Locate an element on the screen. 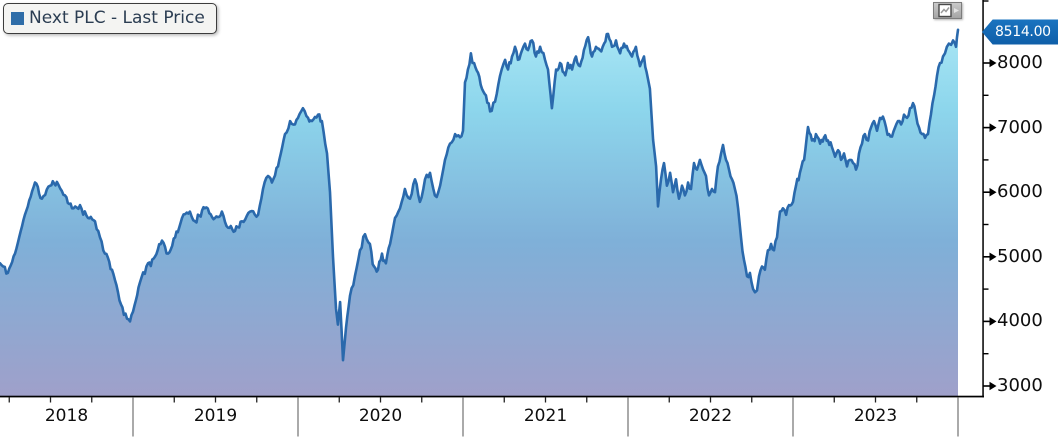 Image resolution: width=1058 pixels, height=438 pixels. y-axis-label: 8000 is located at coordinates (1020, 62).